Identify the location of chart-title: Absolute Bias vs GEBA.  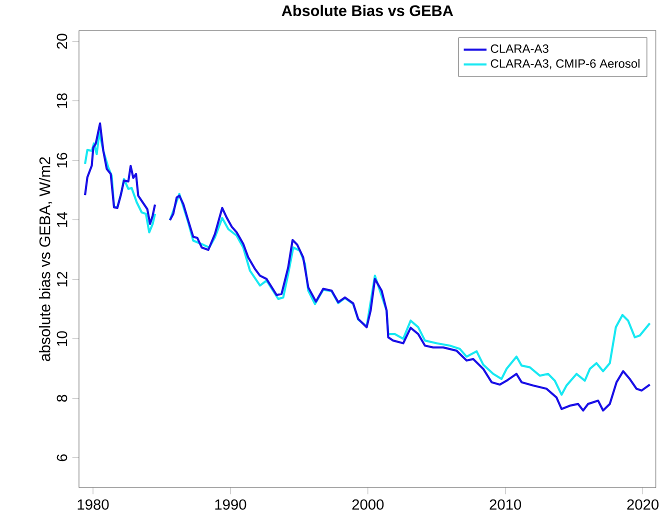
(368, 10).